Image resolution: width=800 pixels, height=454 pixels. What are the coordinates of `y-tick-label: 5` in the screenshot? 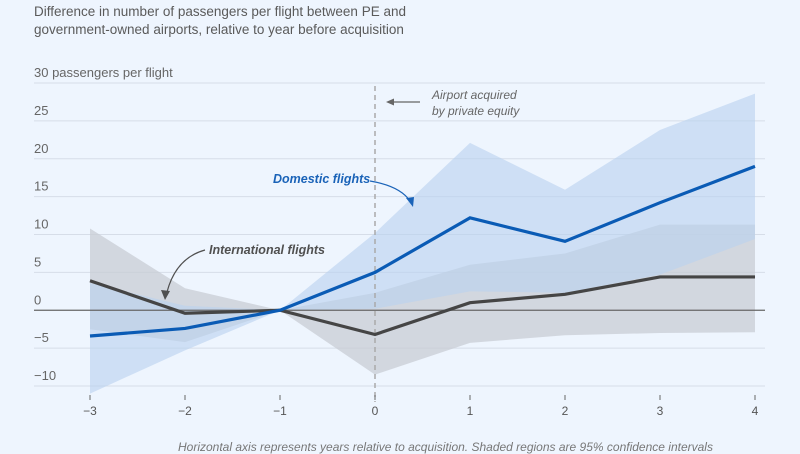 It's located at (37, 261).